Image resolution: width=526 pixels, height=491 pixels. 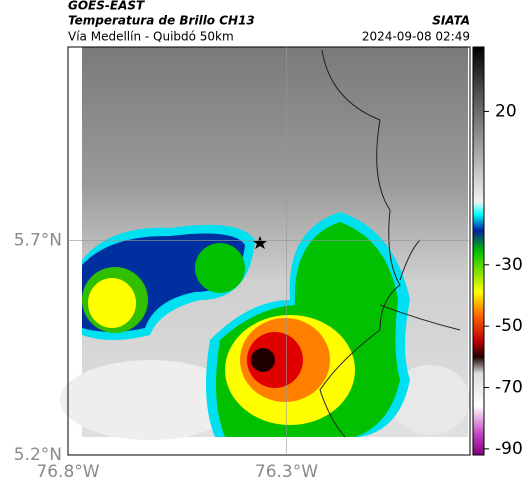 I want to click on colorbar-tick-label: -50, so click(x=509, y=326).